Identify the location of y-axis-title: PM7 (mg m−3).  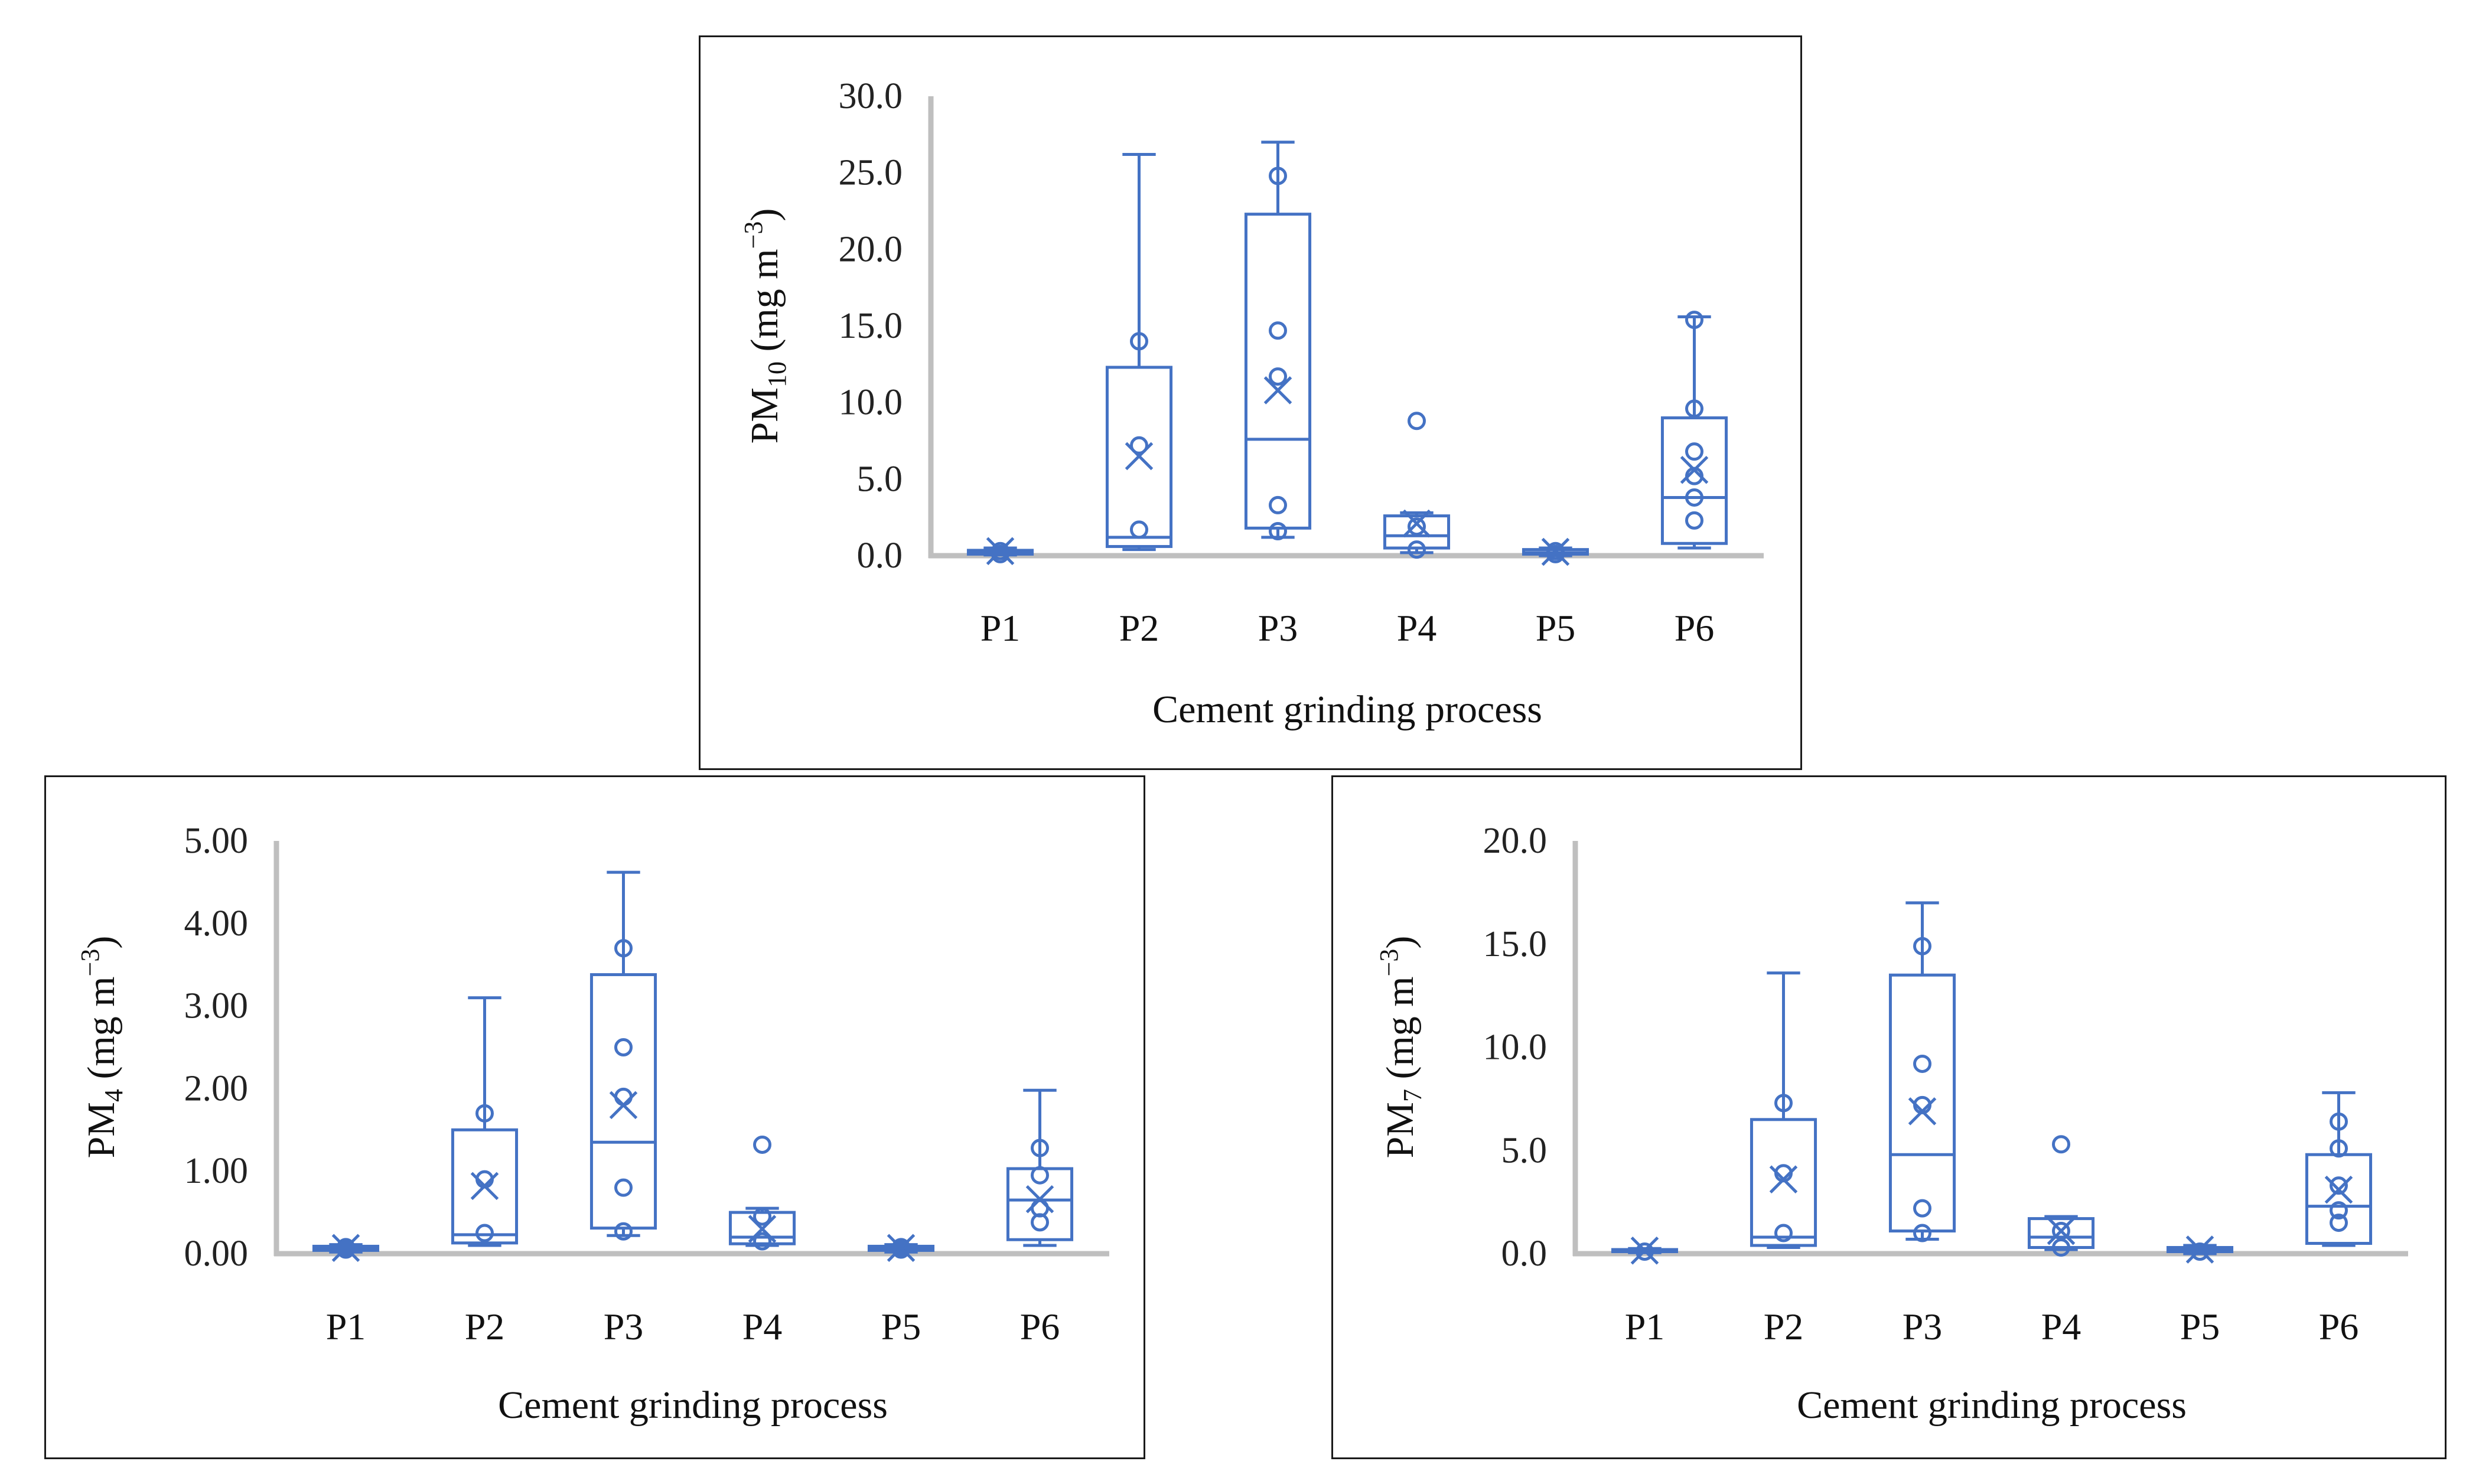
(1400, 1047).